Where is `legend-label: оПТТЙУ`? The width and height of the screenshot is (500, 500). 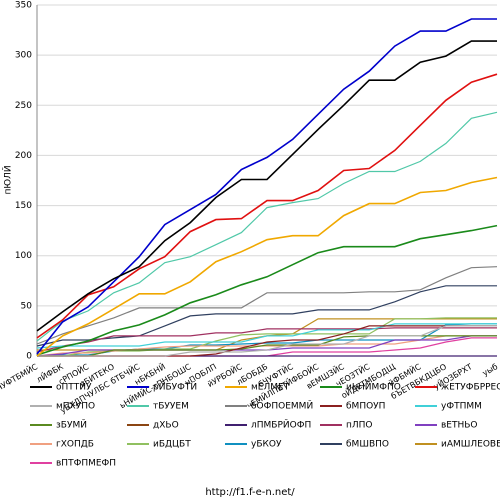 legend-label: оПТТЙУ is located at coordinates (74, 387).